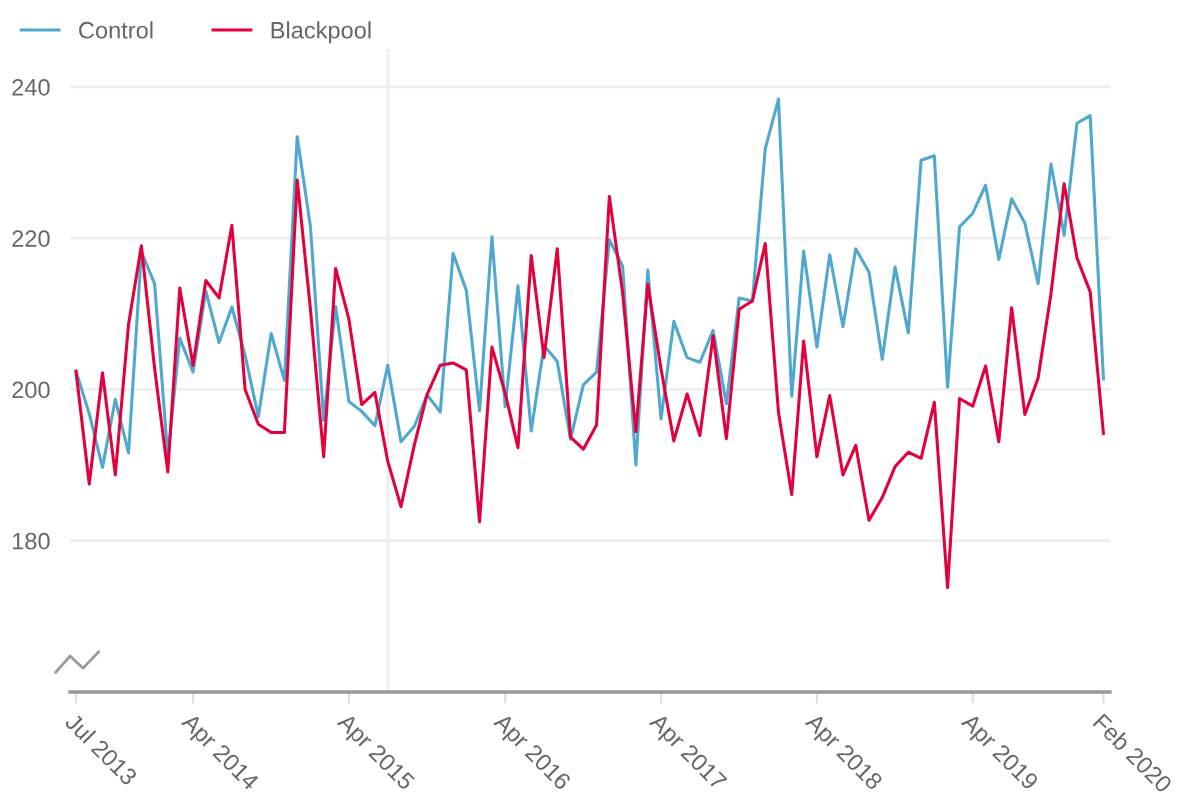 Image resolution: width=1187 pixels, height=805 pixels. I want to click on y-tick-label: 180, so click(31, 541).